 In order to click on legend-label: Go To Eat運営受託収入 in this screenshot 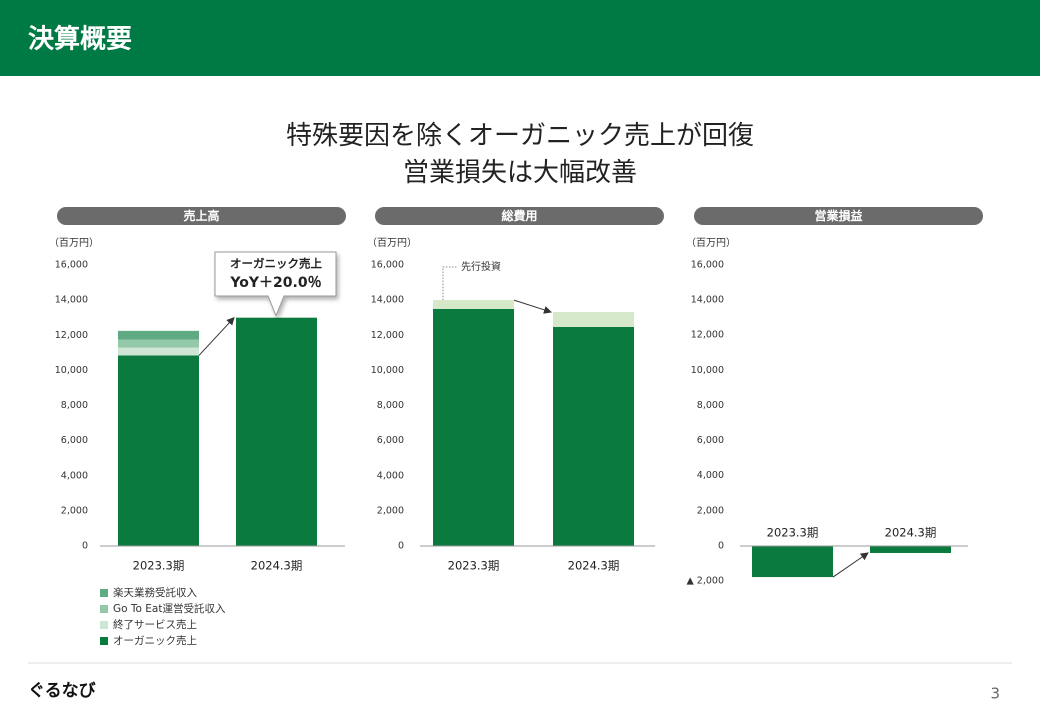, I will do `click(169, 608)`.